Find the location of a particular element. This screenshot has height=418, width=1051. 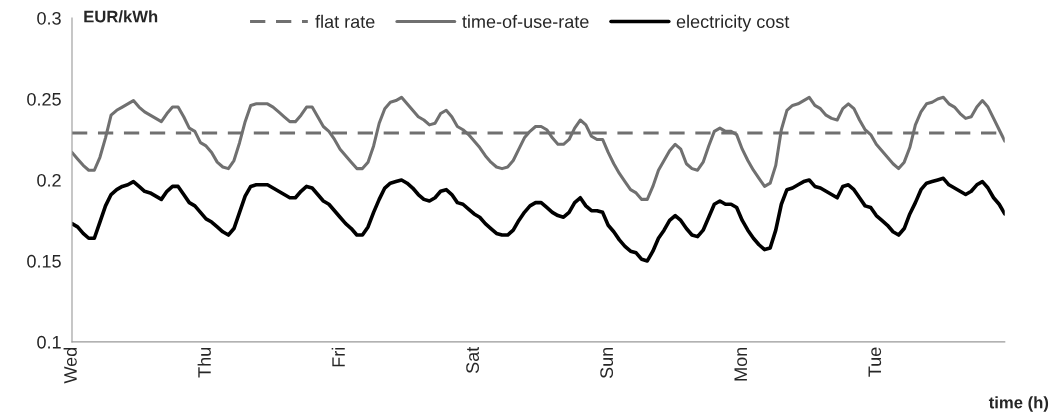

legend-label: time-of-use-rate is located at coordinates (525, 21).